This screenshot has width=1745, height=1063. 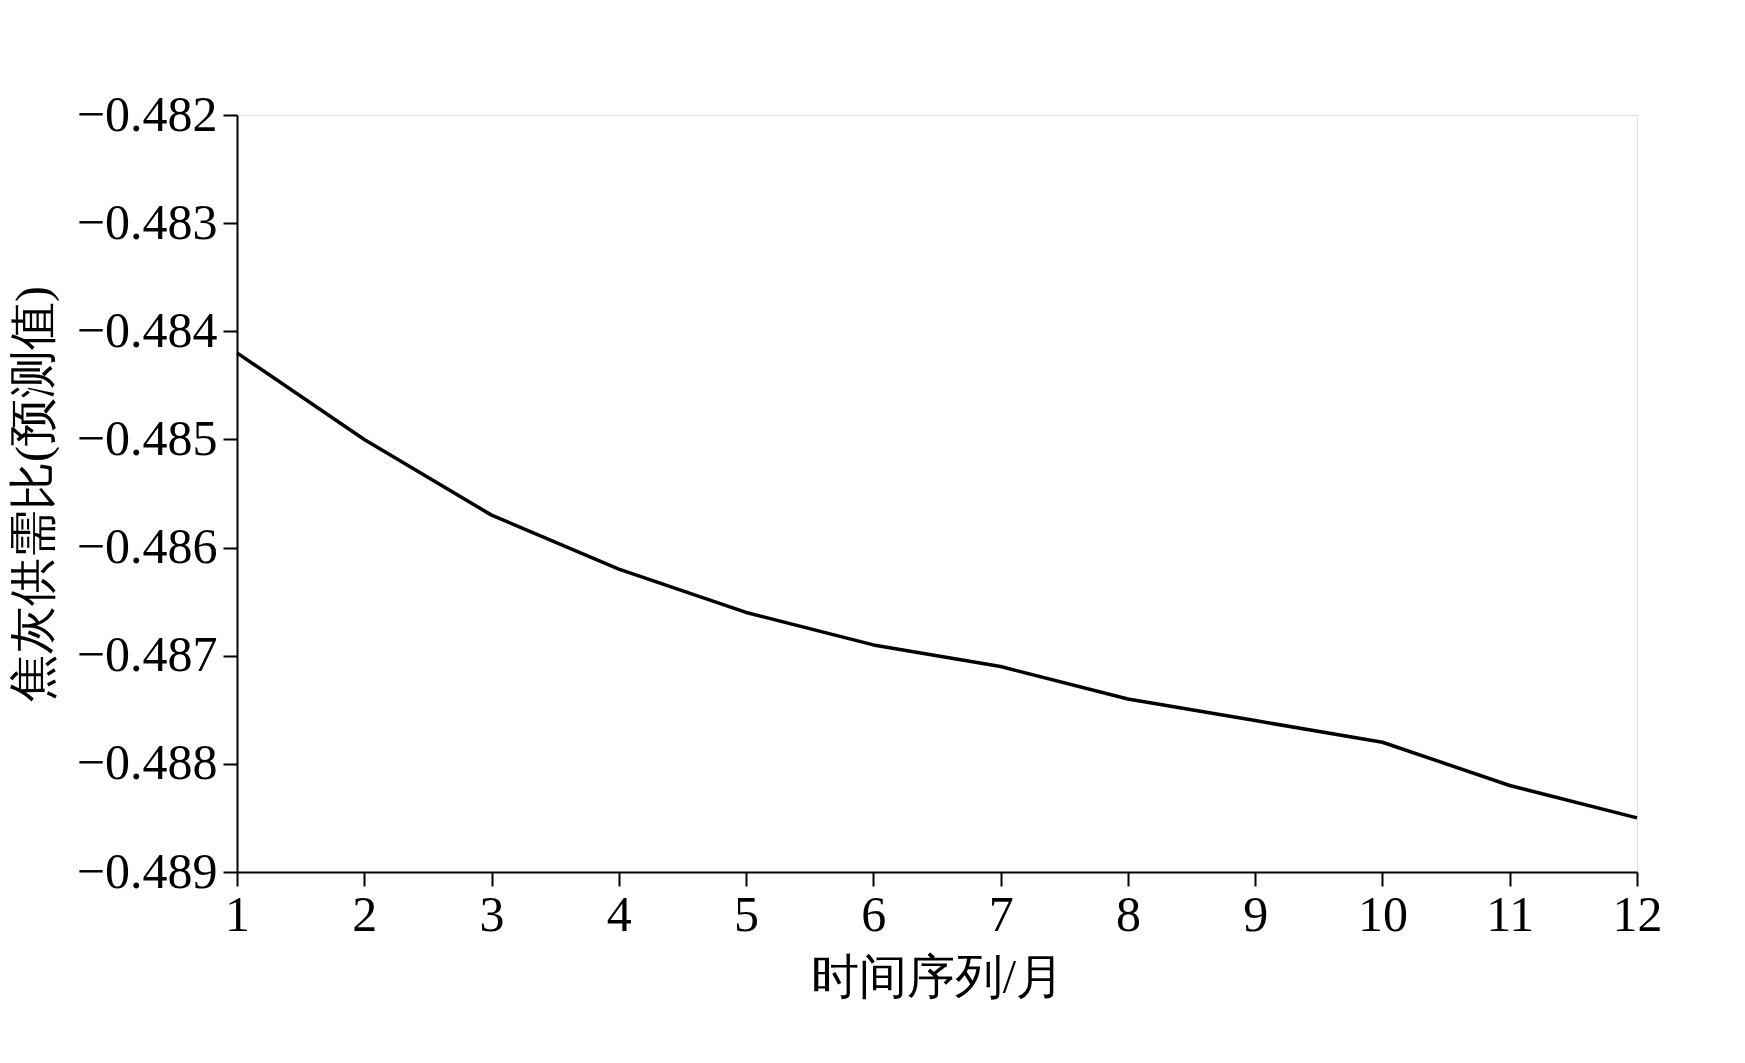 I want to click on x-tick-label: 9, so click(x=1256, y=913).